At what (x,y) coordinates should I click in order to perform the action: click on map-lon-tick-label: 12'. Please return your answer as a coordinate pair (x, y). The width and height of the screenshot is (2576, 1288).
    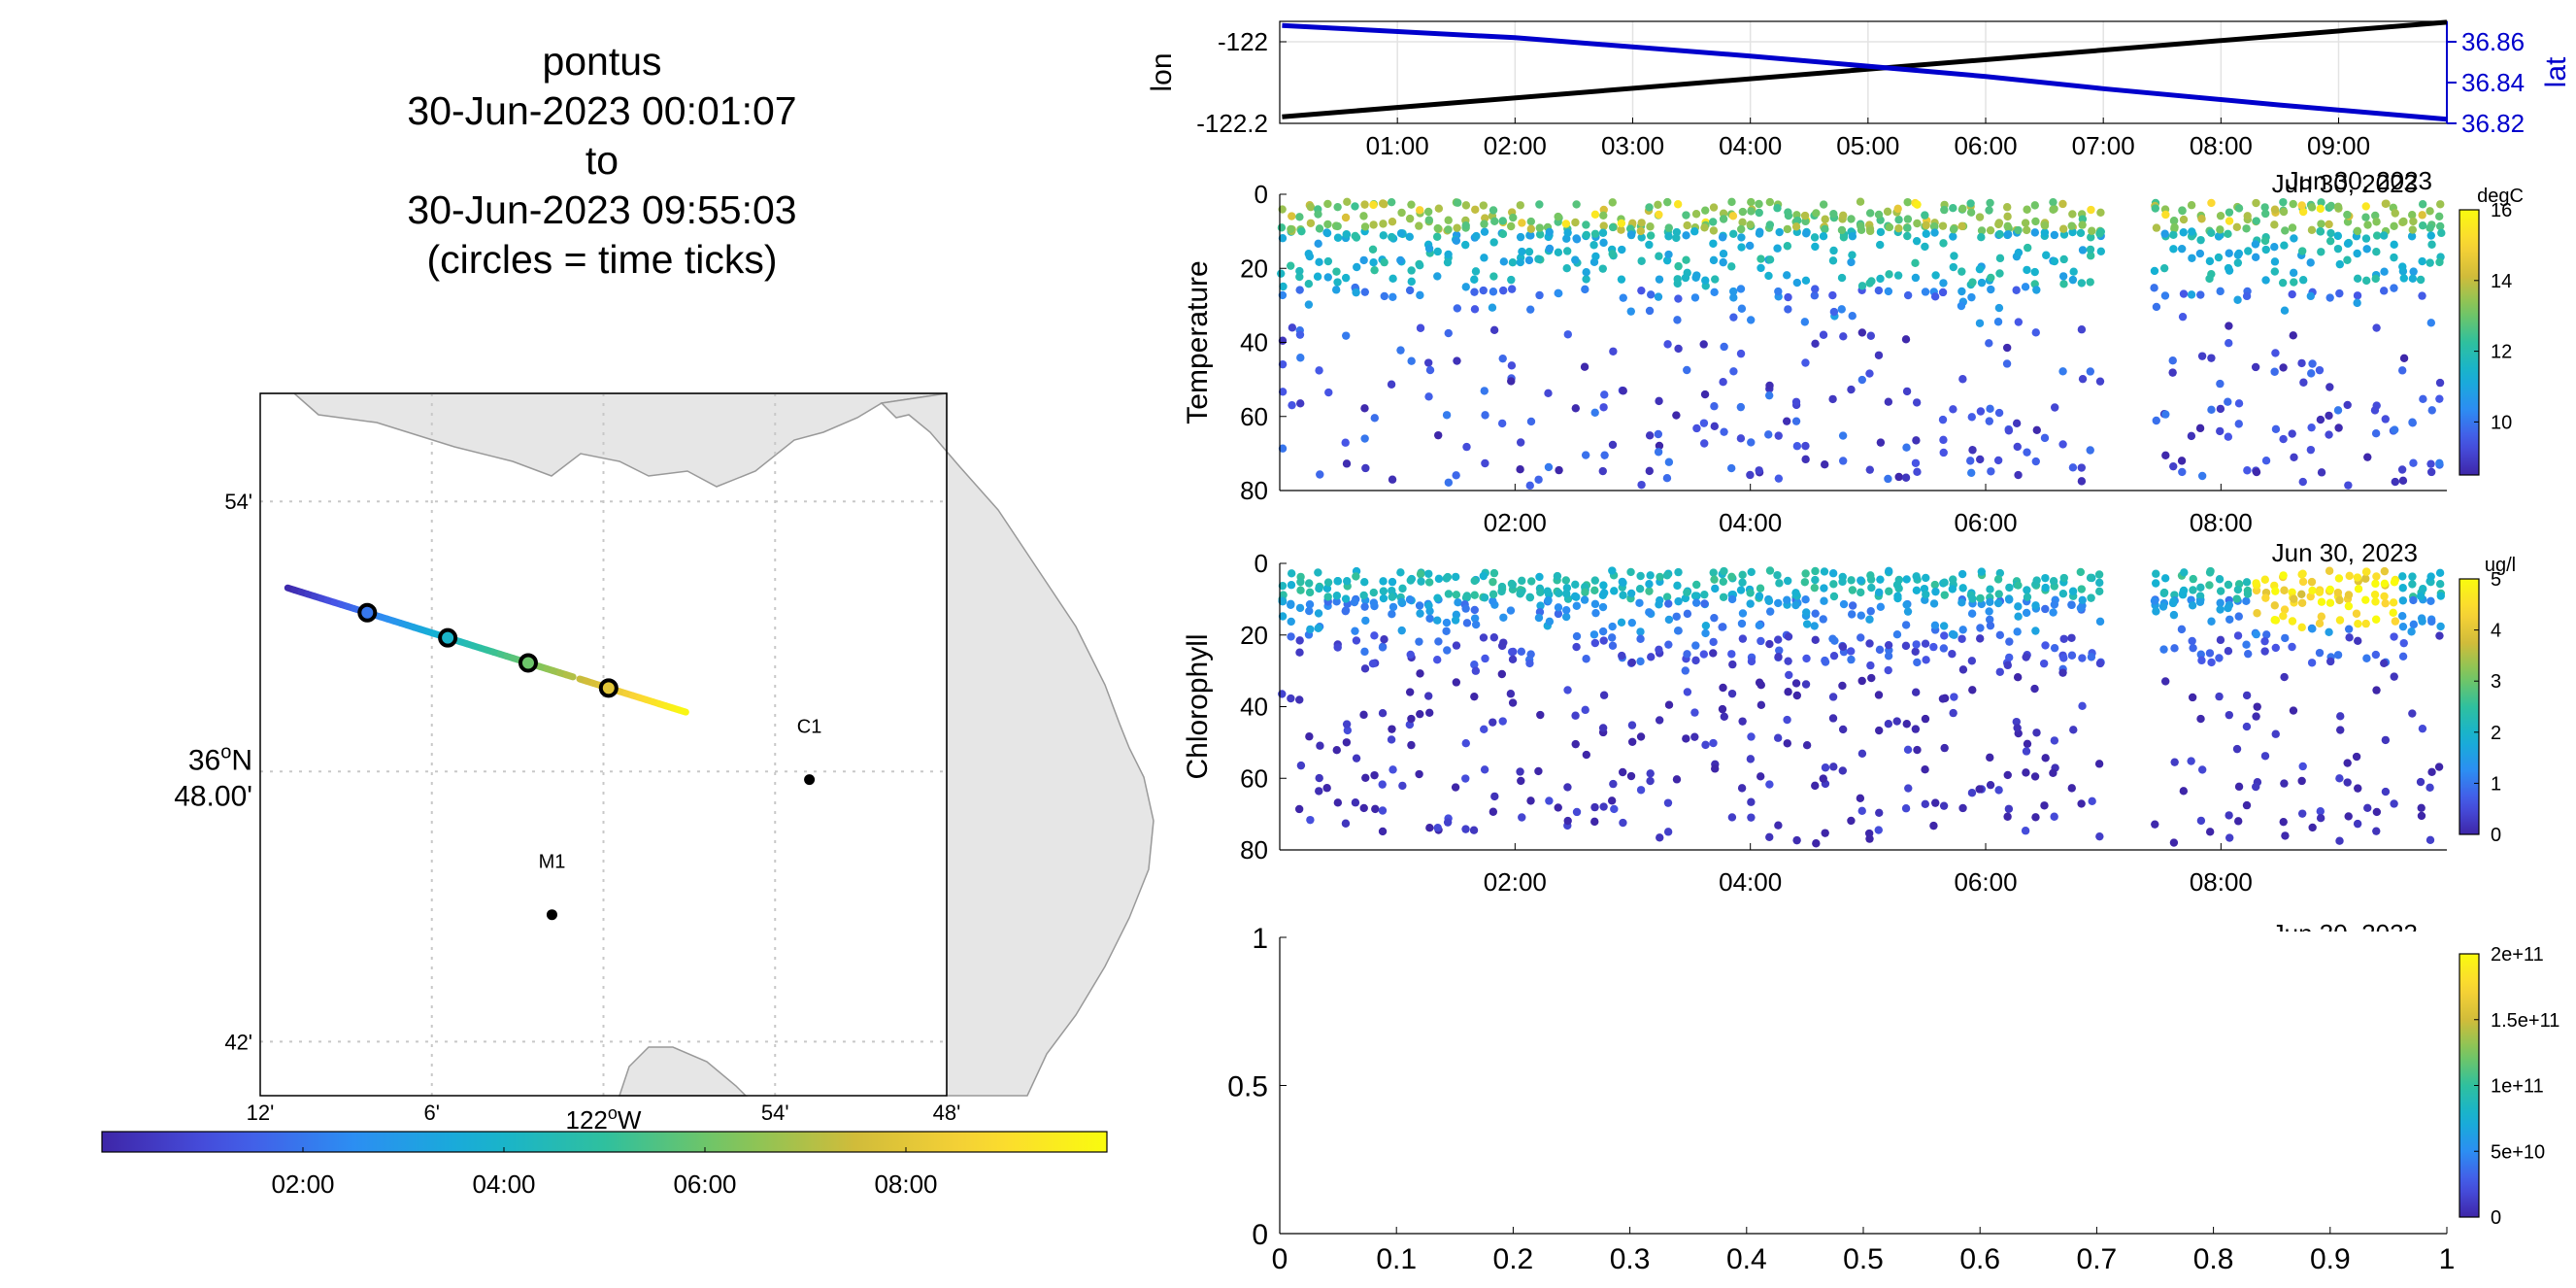
    Looking at the image, I should click on (261, 1113).